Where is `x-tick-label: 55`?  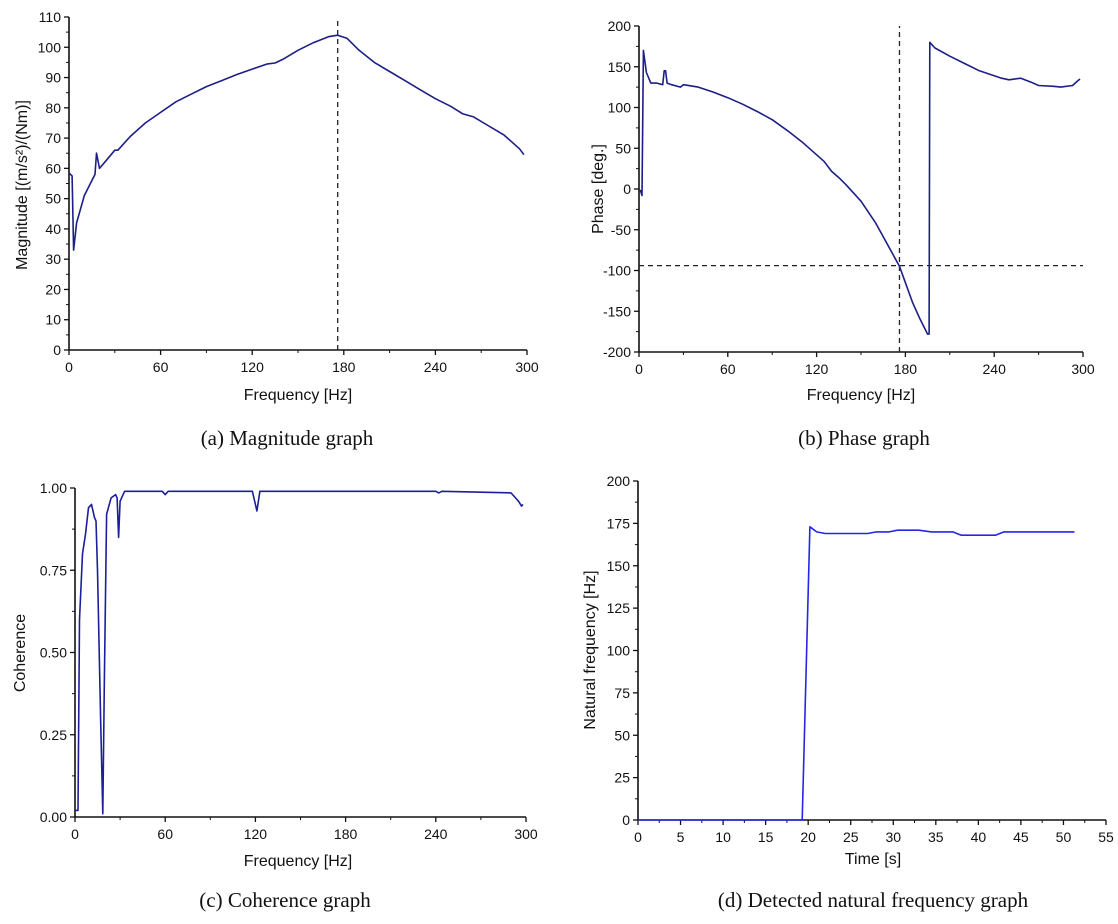 x-tick-label: 55 is located at coordinates (1106, 837).